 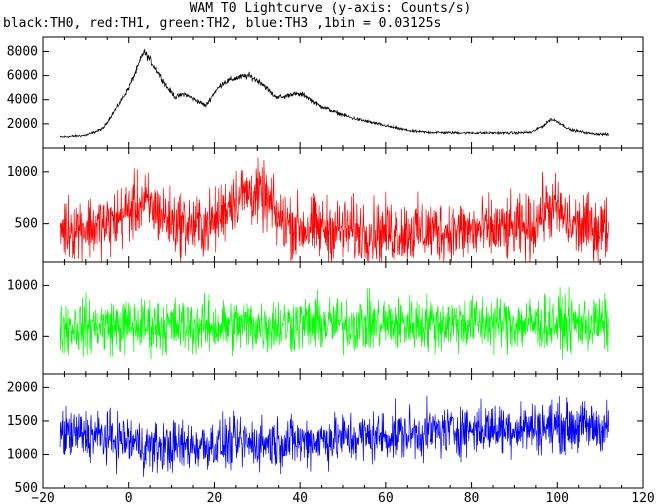 What do you see at coordinates (22, 51) in the screenshot?
I see `y-tick-label: 8000` at bounding box center [22, 51].